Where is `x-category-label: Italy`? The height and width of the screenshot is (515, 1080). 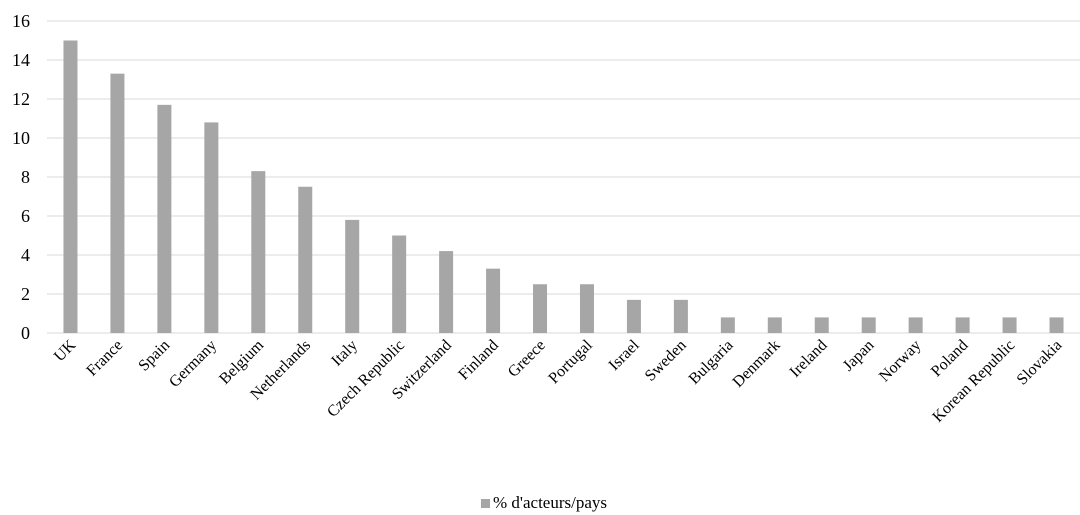 x-category-label: Italy is located at coordinates (344, 353).